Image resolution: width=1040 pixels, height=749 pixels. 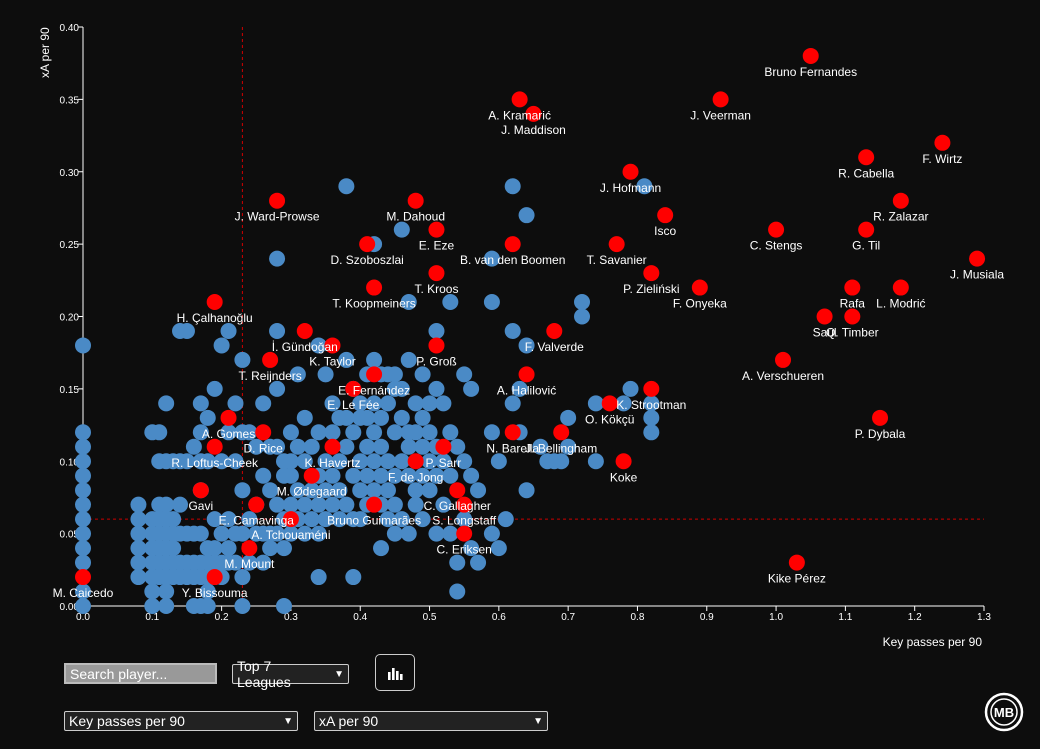 I want to click on y-tick-label: 0.35, so click(x=70, y=100).